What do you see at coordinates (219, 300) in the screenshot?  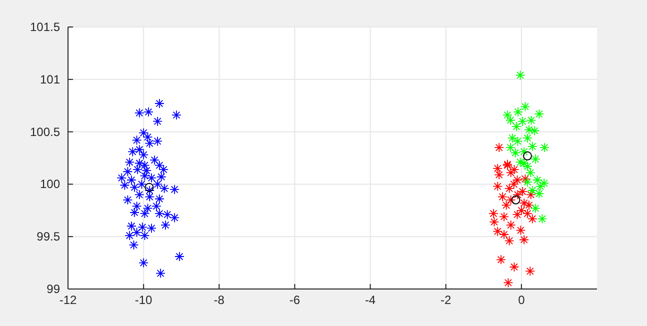 I see `x-tick-label: -8` at bounding box center [219, 300].